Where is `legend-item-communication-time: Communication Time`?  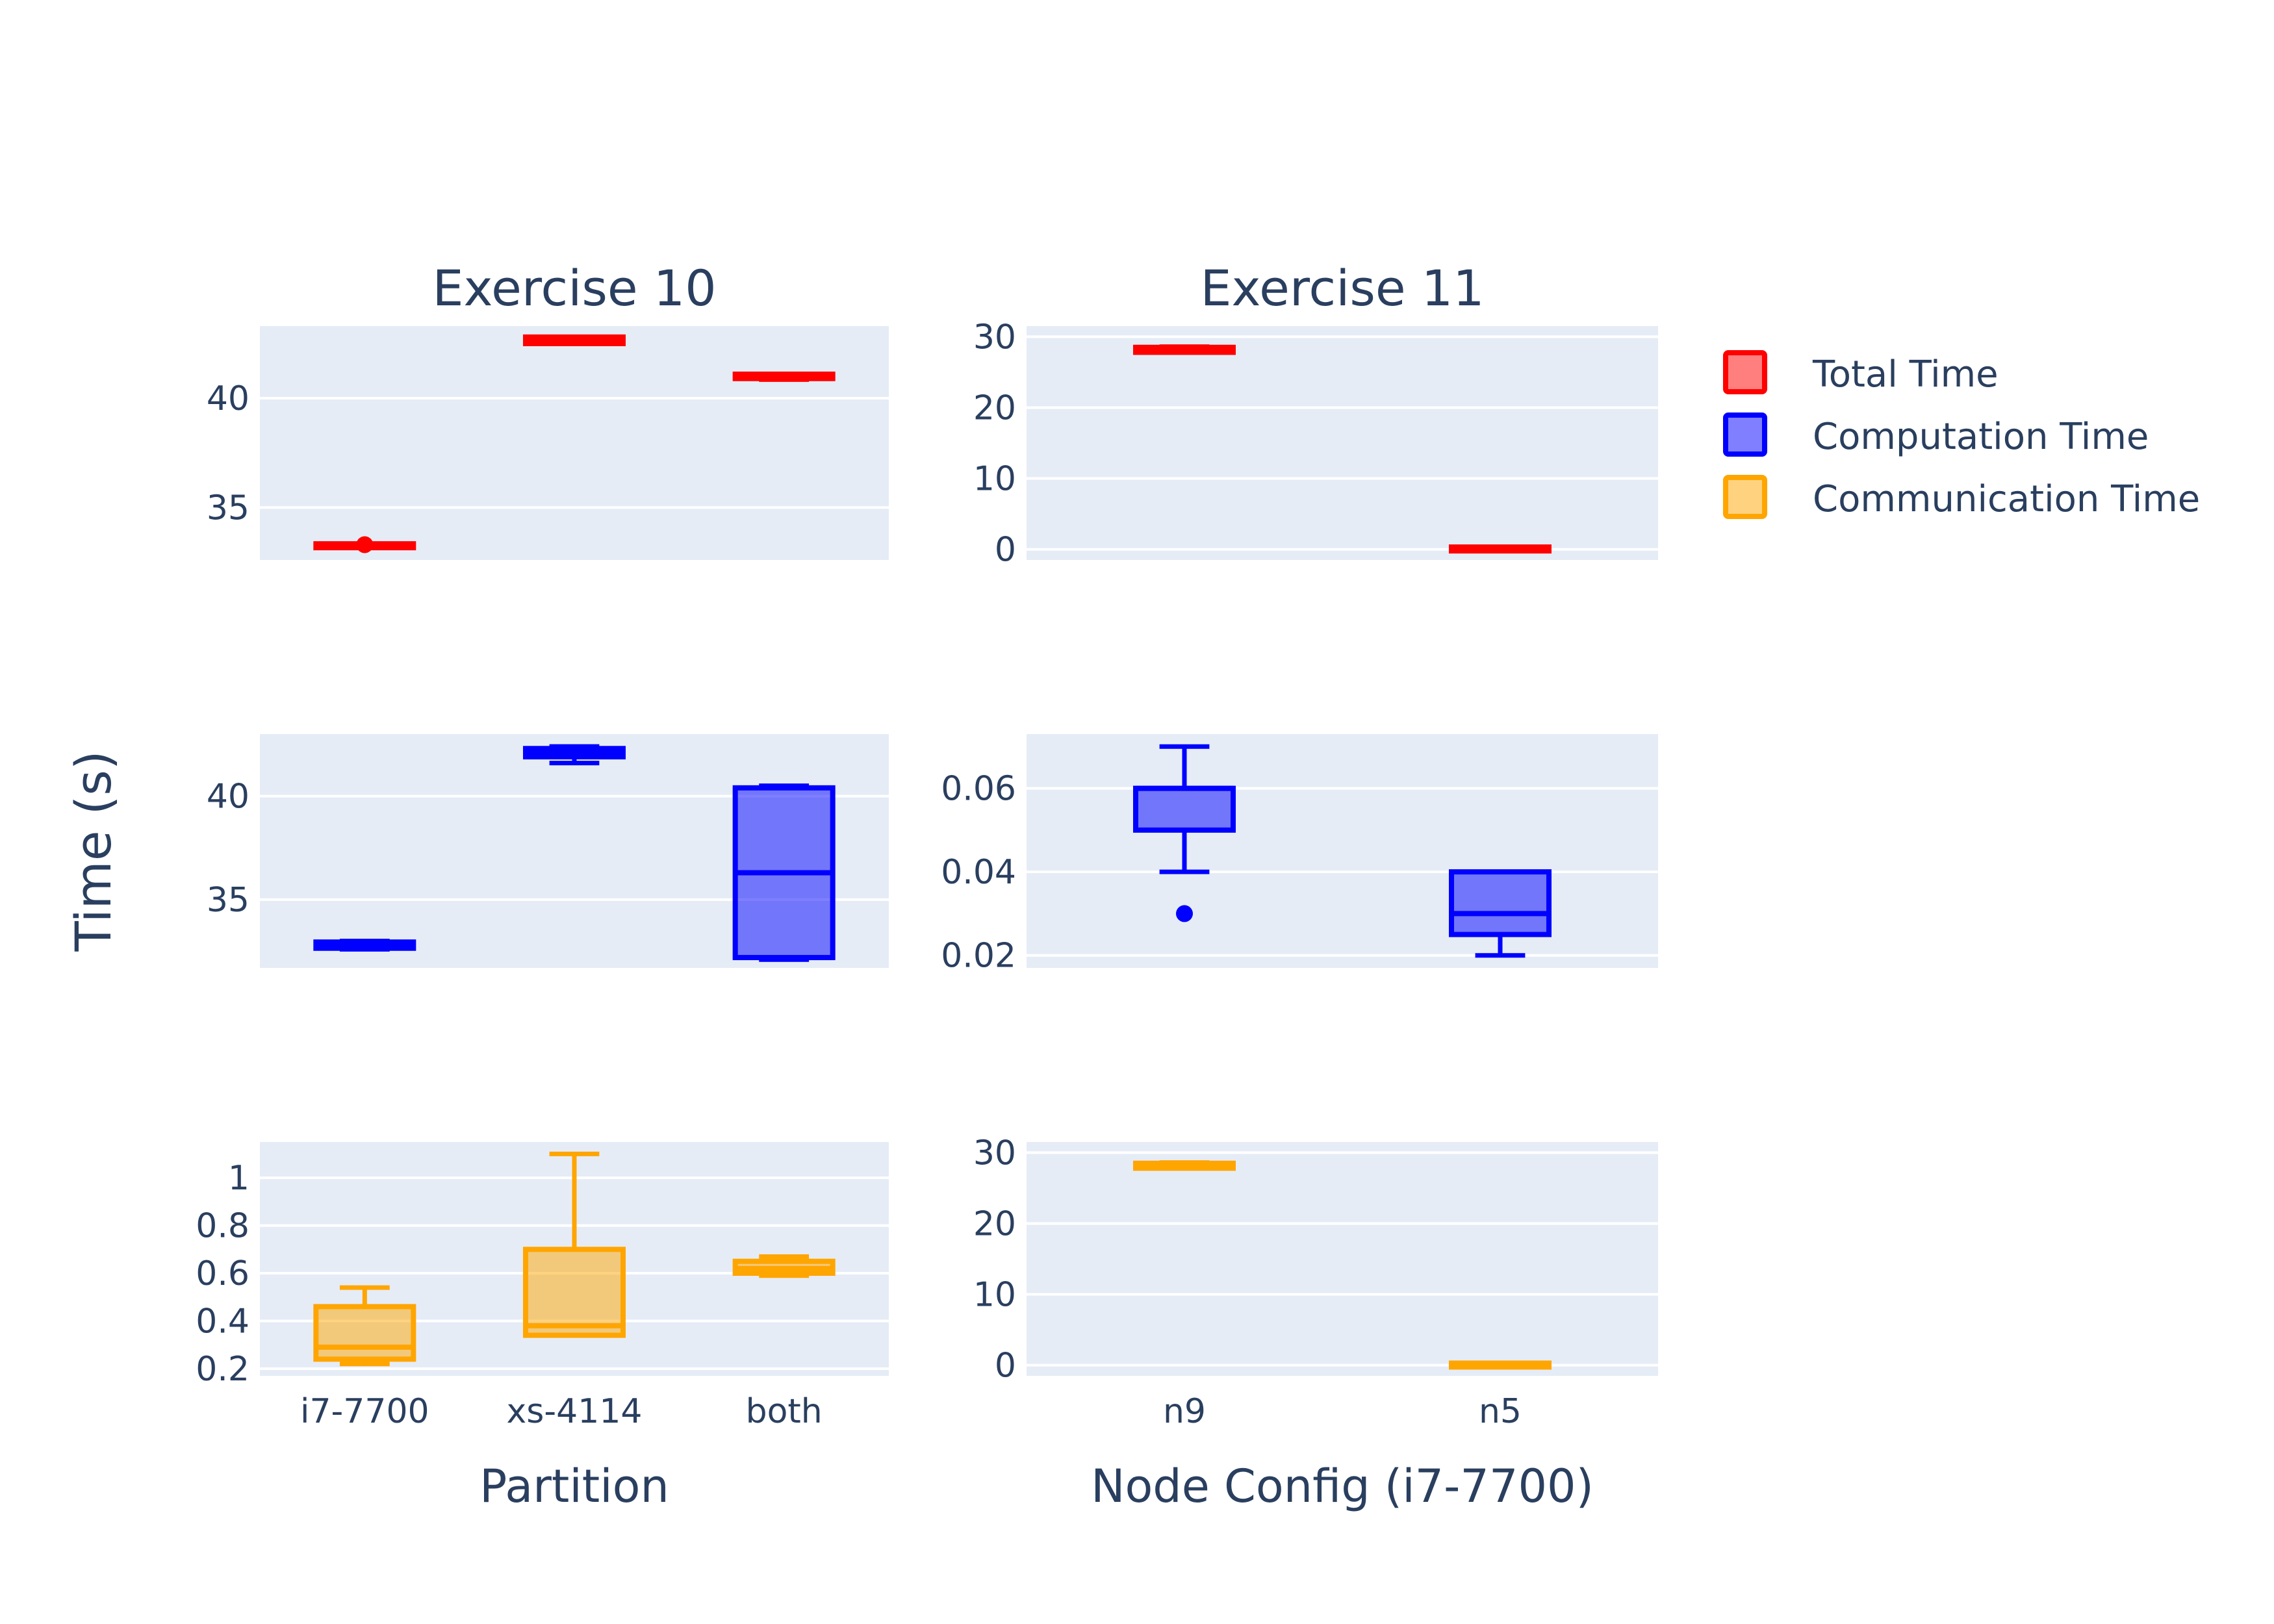
legend-item-communication-time: Communication Time is located at coordinates (1961, 497).